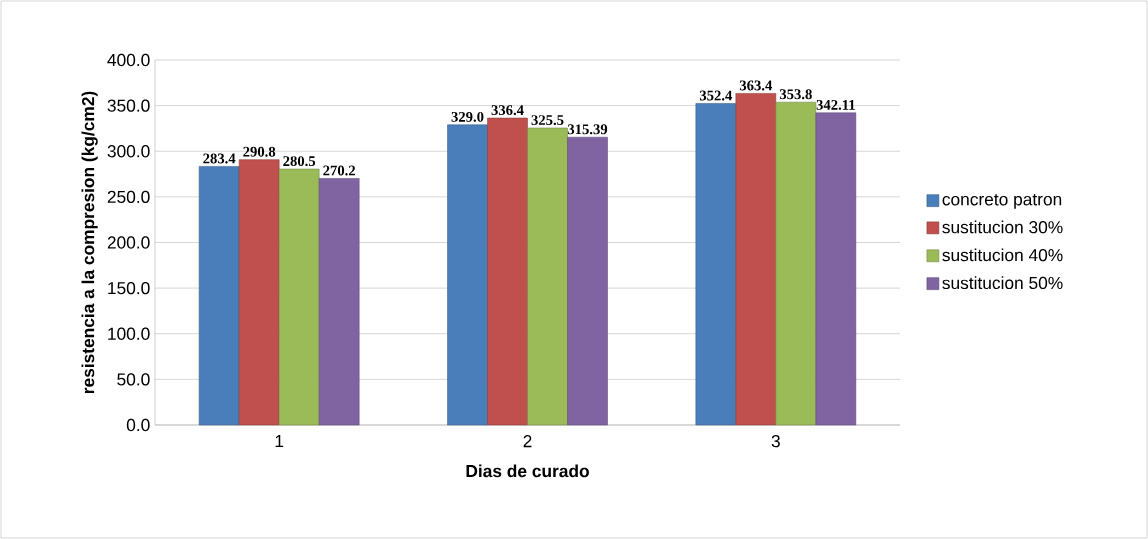 This screenshot has width=1148, height=539. Describe the element at coordinates (128, 242) in the screenshot. I see `y-tick-label: 200.0` at that location.